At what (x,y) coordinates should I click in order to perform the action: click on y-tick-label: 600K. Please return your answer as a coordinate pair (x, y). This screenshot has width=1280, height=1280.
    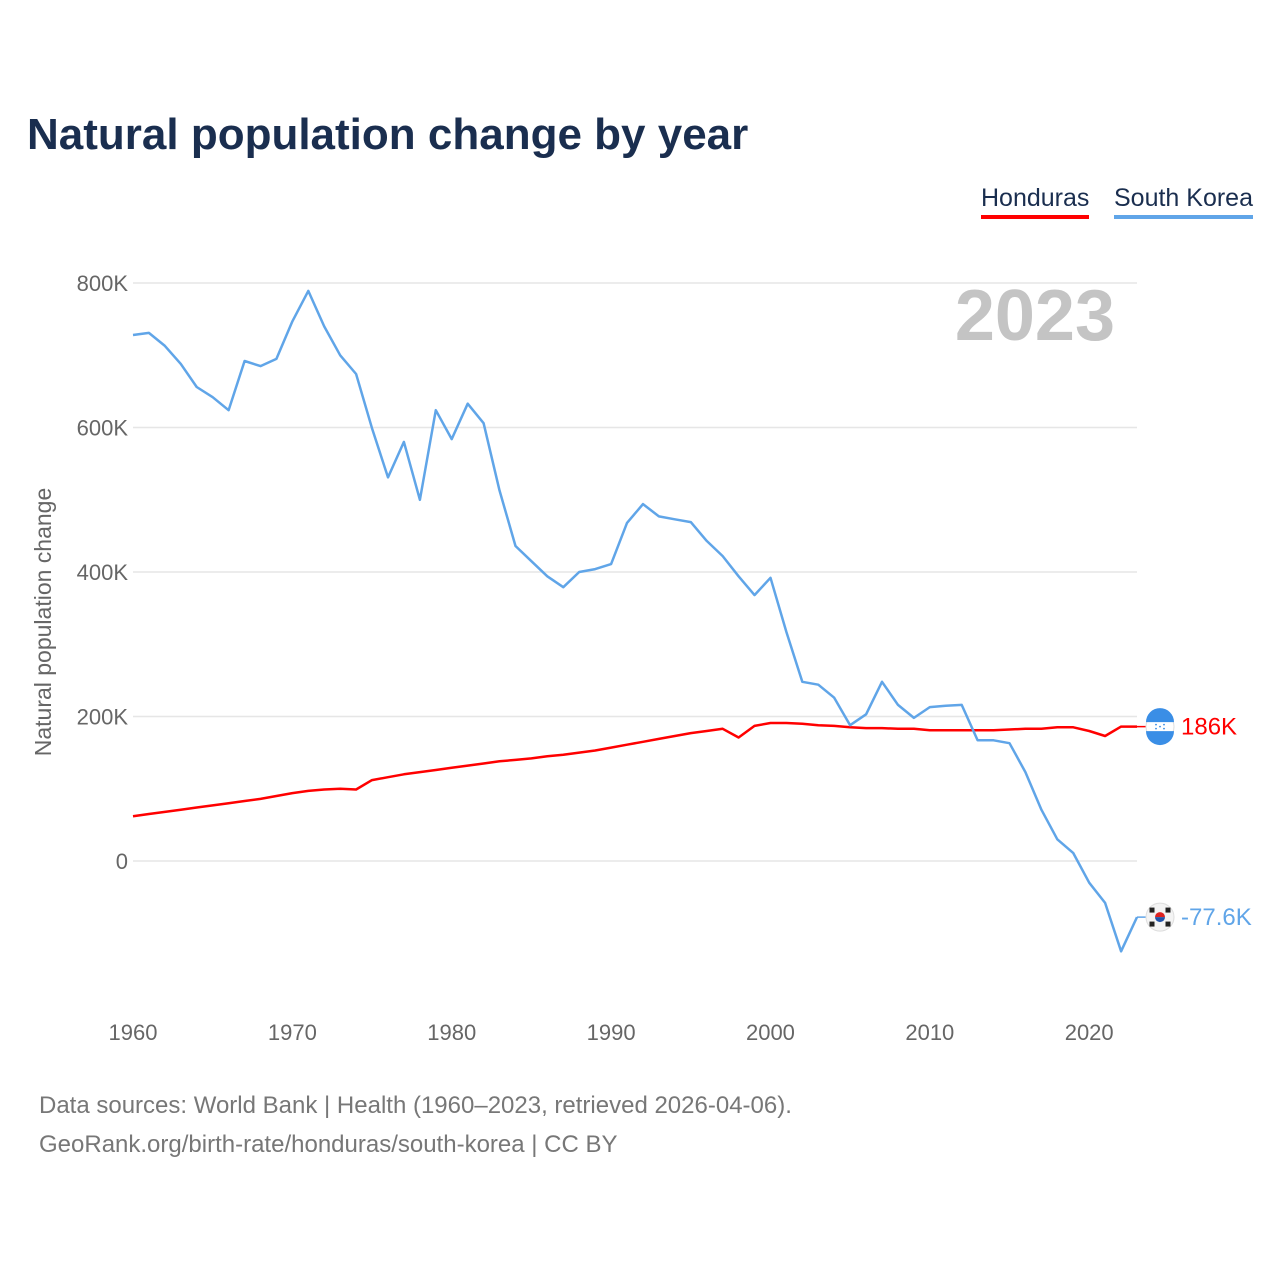
    Looking at the image, I should click on (103, 428).